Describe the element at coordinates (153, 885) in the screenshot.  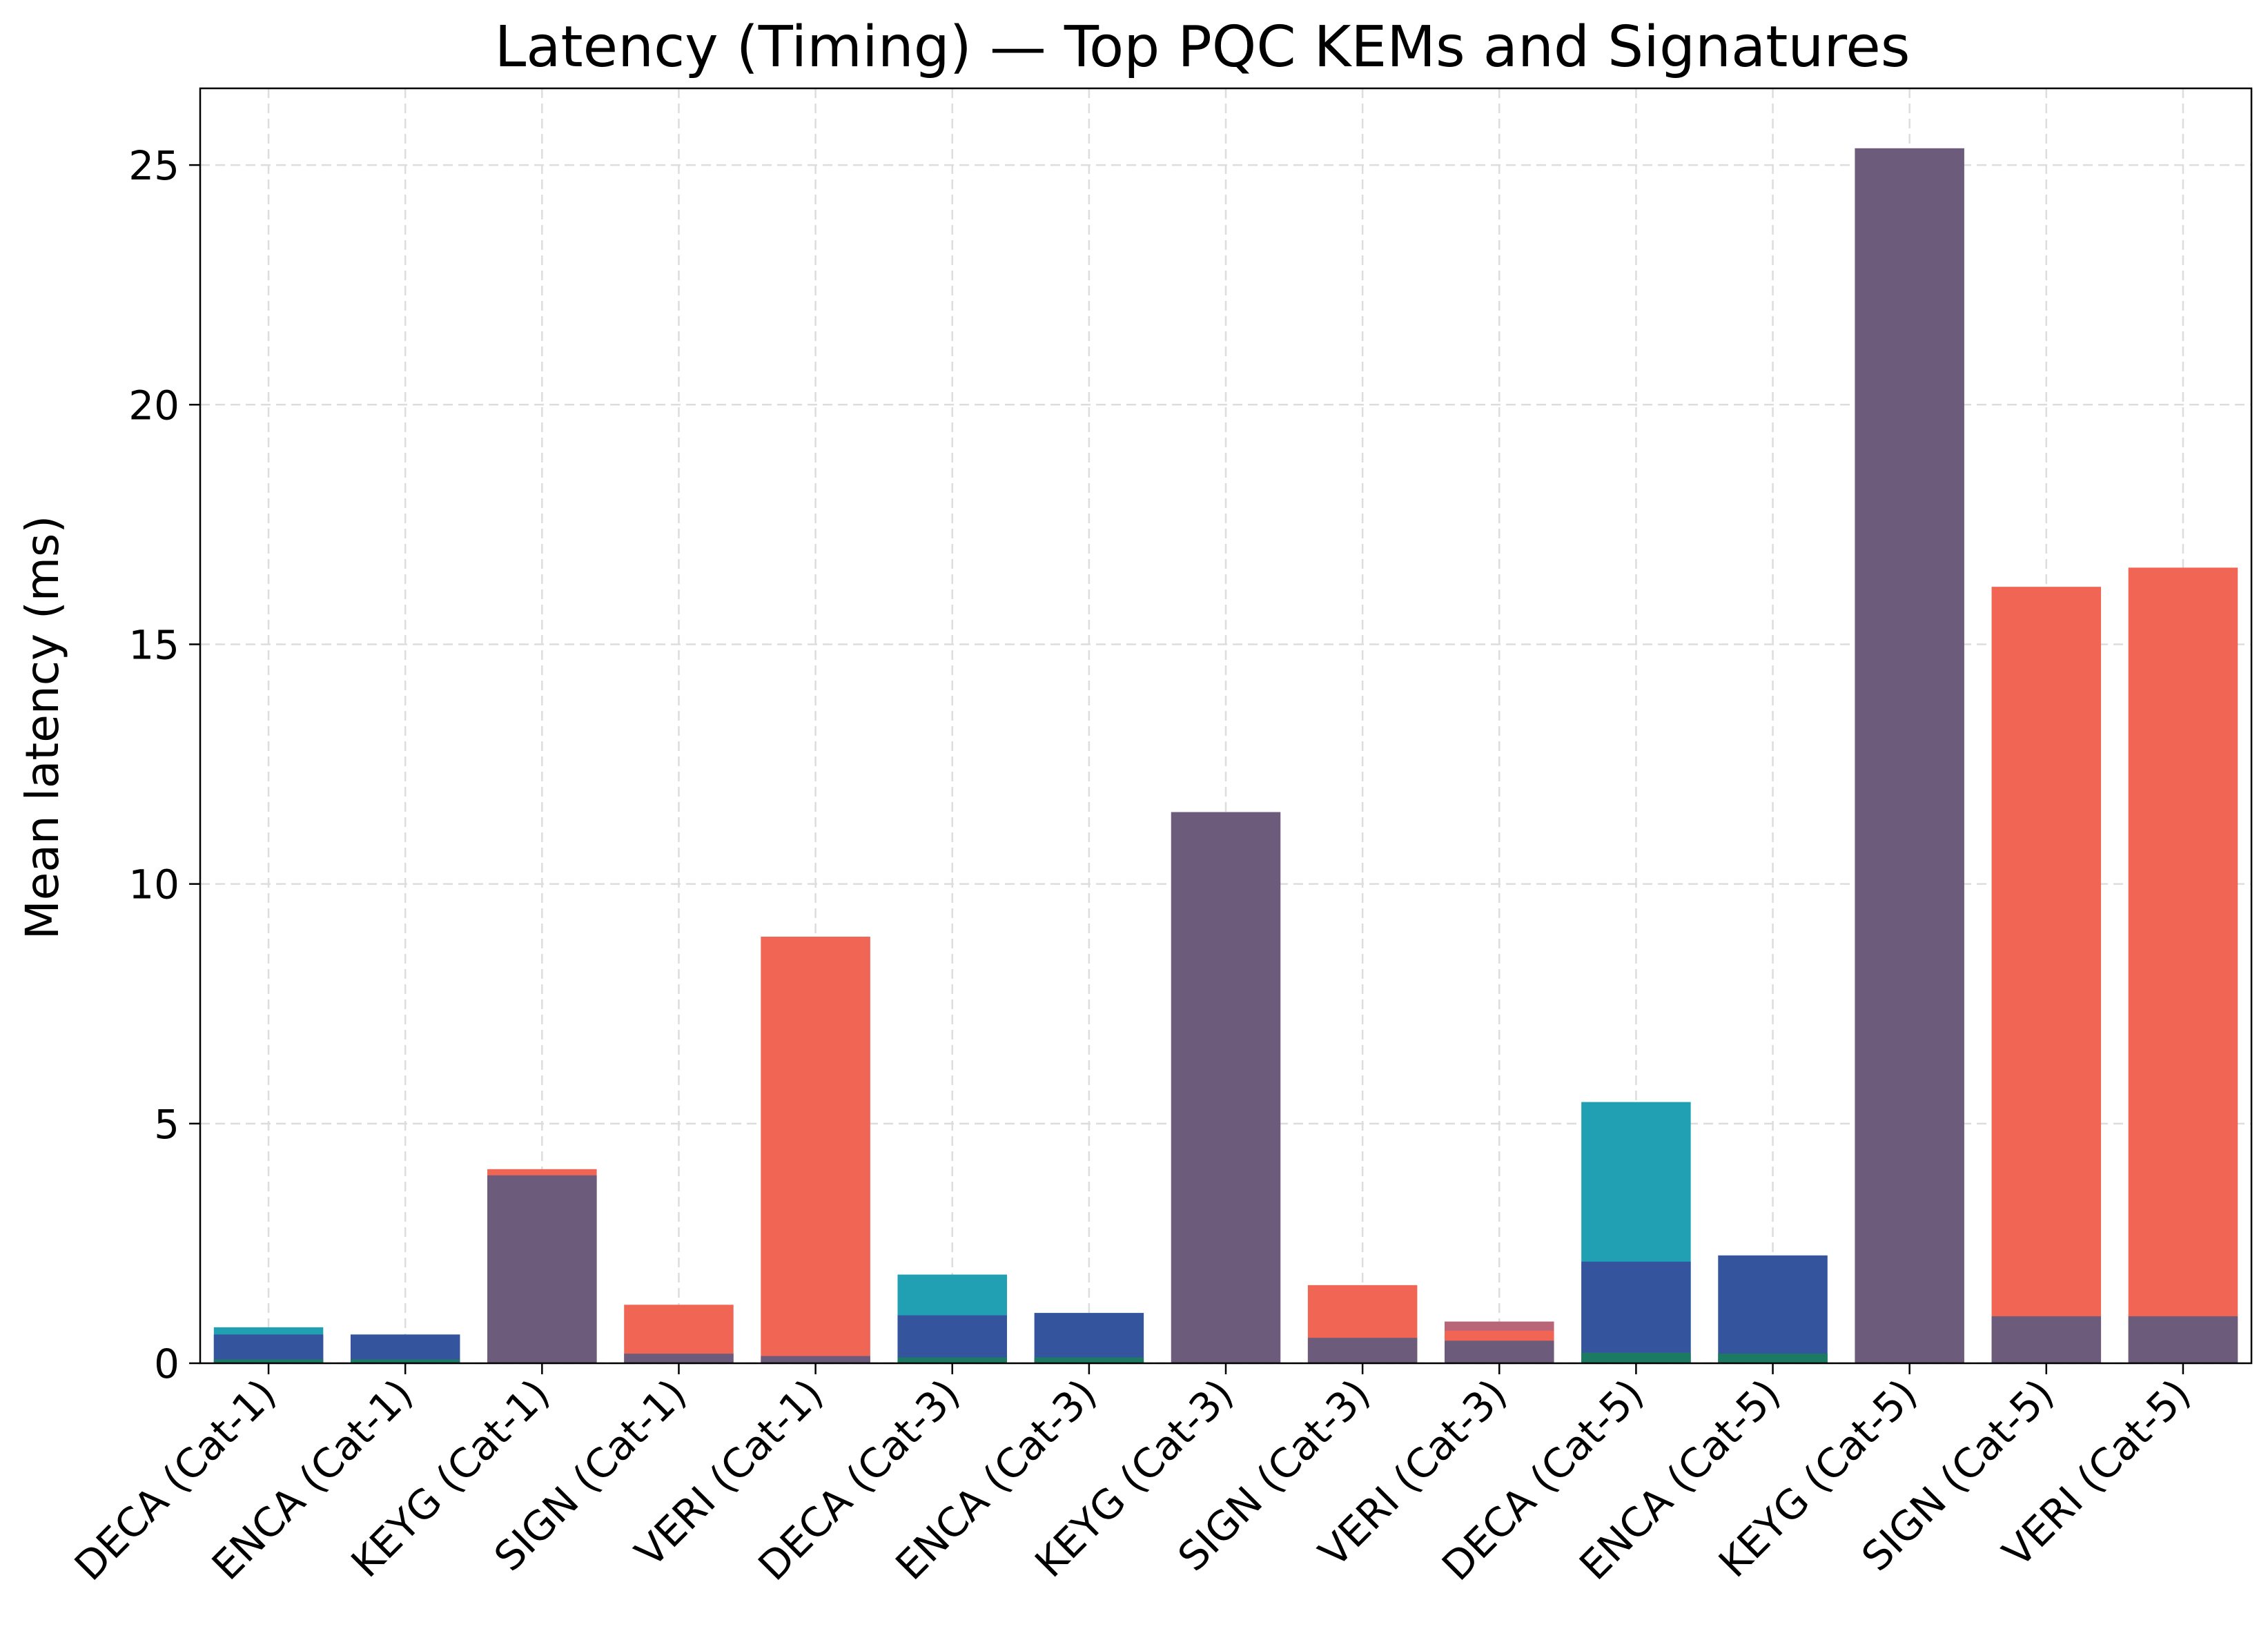
I see `y-tick-label: 10` at that location.